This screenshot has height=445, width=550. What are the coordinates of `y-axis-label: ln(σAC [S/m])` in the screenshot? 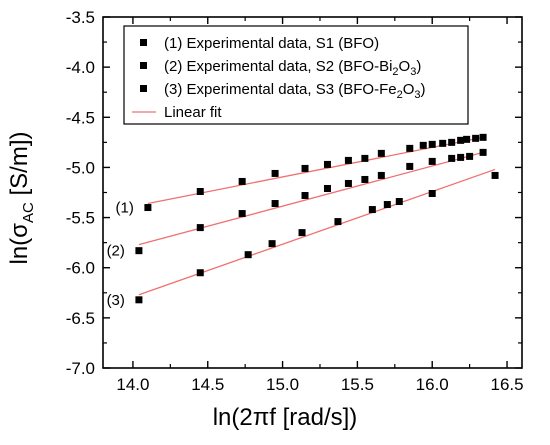 It's located at (21, 198).